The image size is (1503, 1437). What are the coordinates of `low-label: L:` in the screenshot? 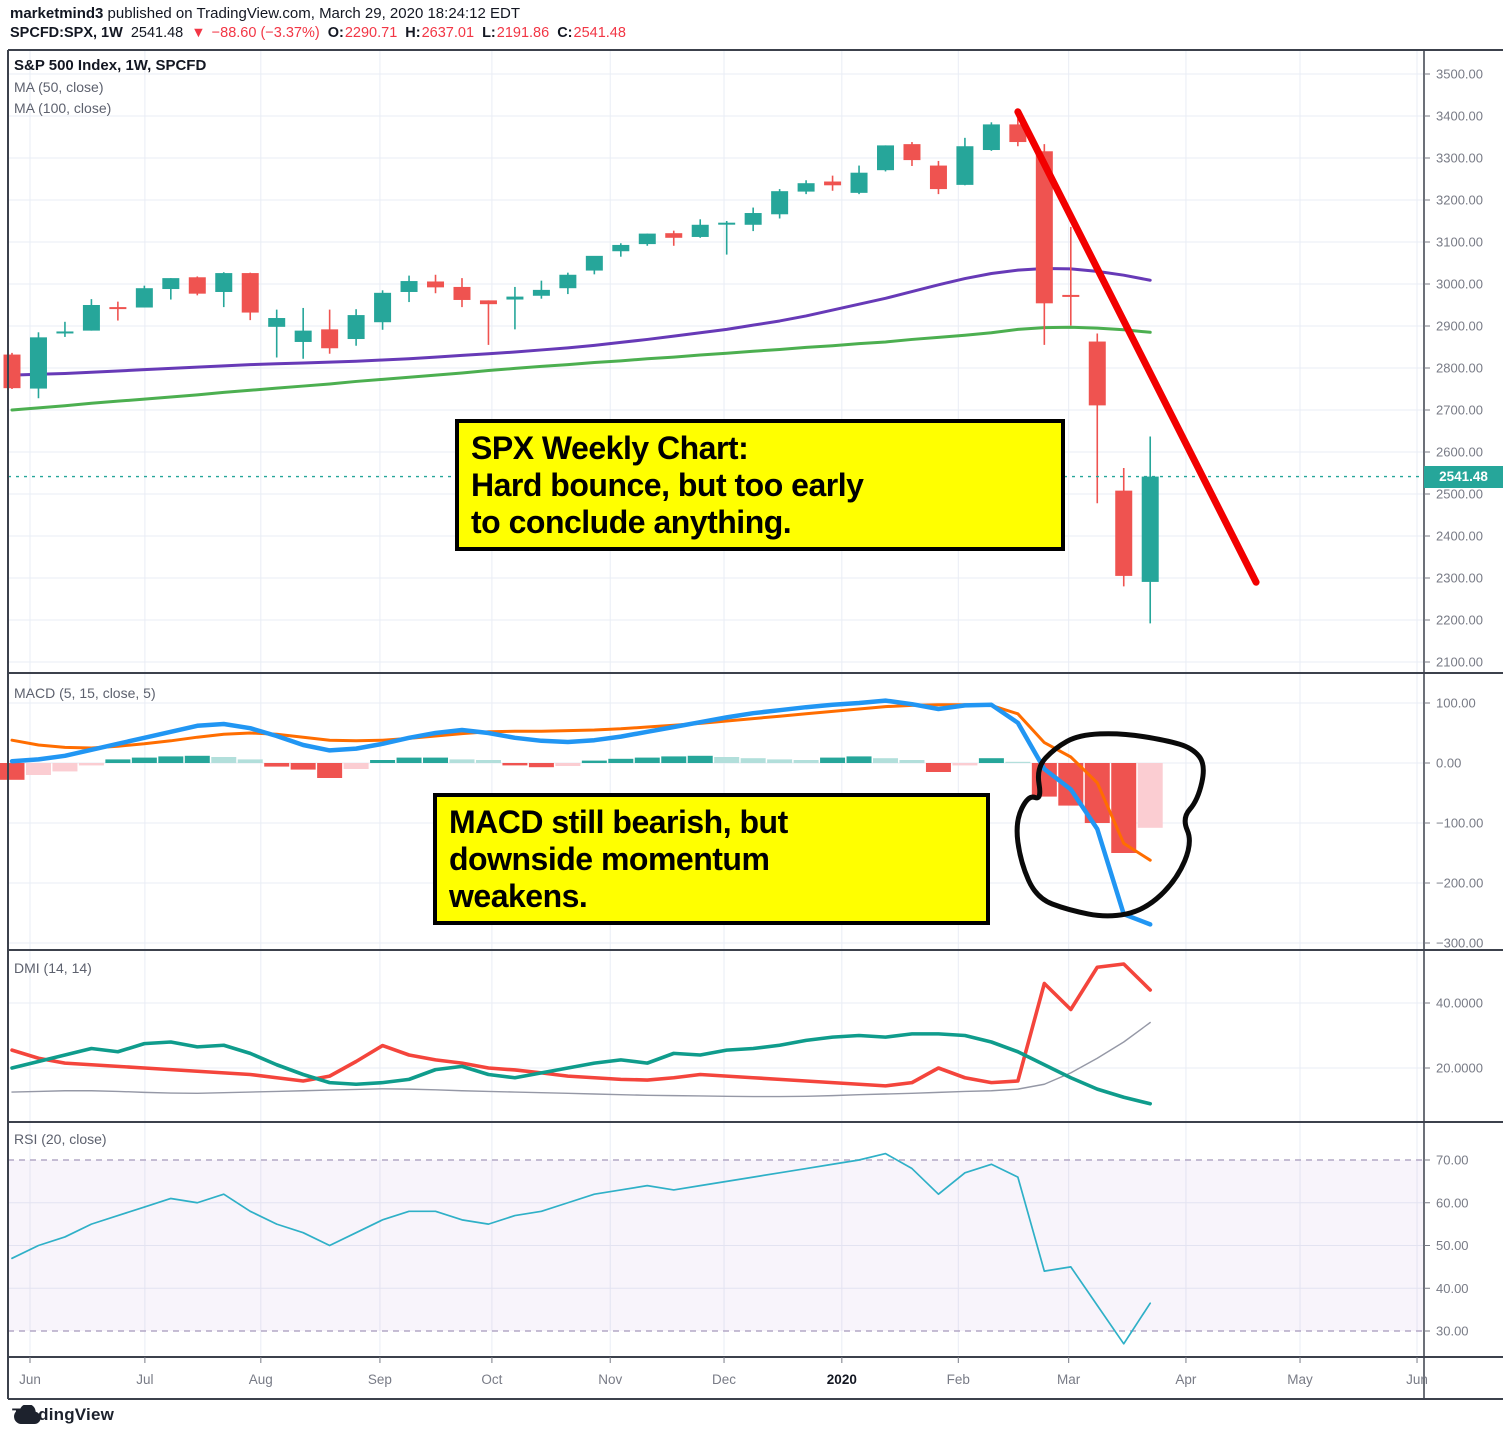 It's located at (489, 33).